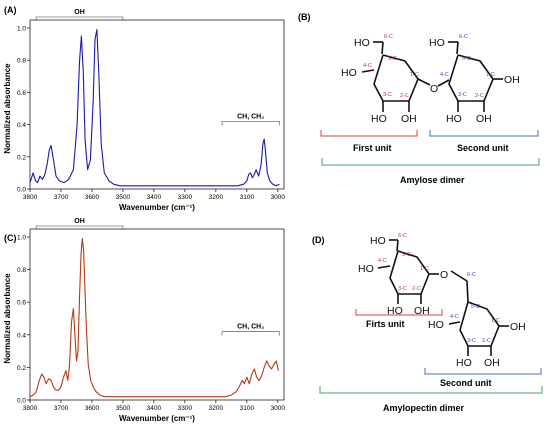 Image resolution: width=550 pixels, height=434 pixels. I want to click on annotation-label-c-1: CH, CH₂, so click(250, 327).